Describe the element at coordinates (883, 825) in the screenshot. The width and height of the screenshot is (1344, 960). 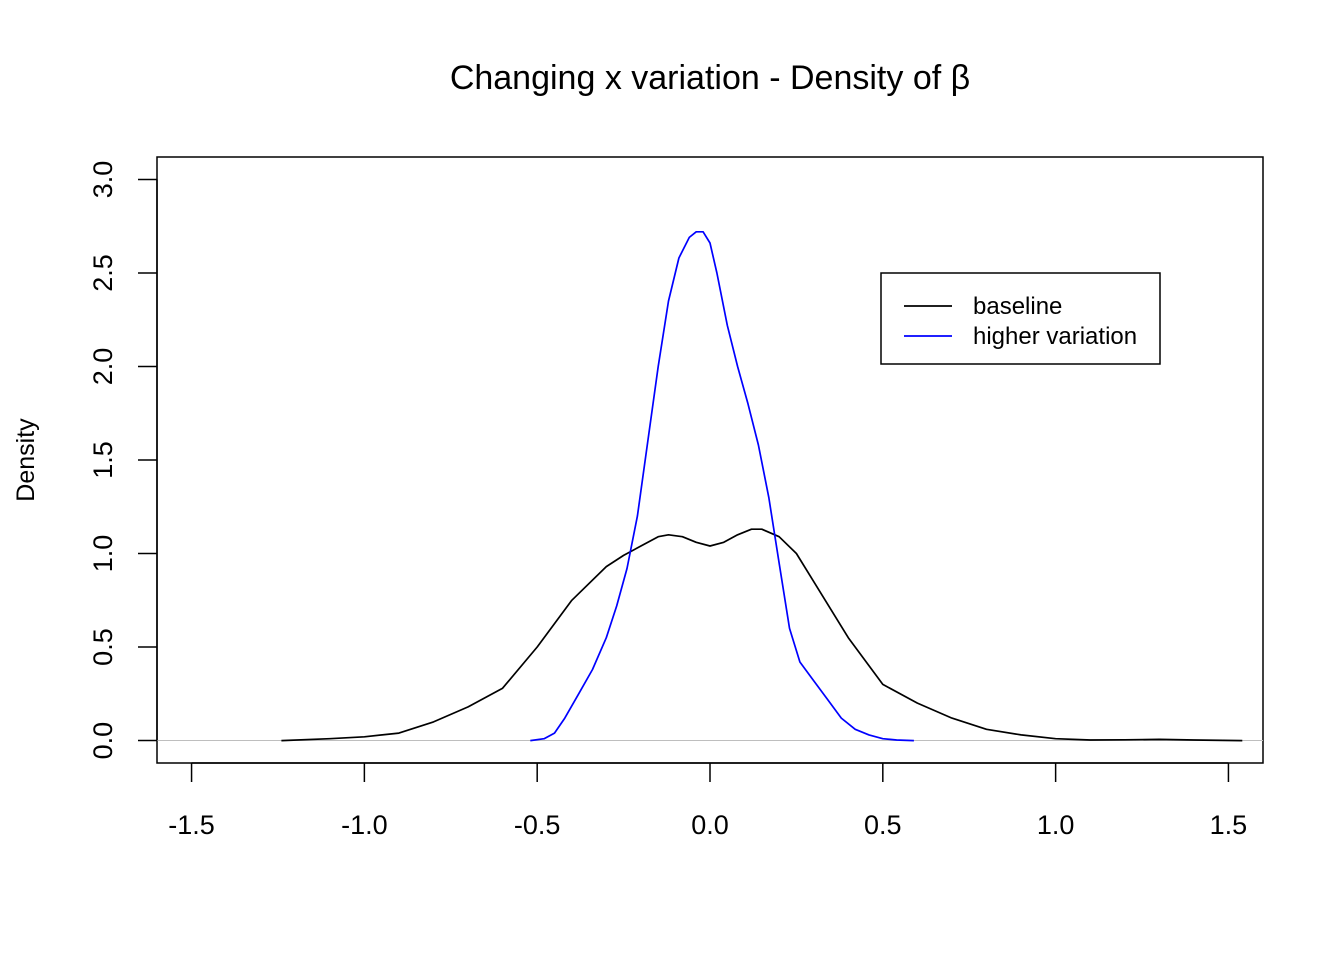
I see `x-tick-label: 0.5` at that location.